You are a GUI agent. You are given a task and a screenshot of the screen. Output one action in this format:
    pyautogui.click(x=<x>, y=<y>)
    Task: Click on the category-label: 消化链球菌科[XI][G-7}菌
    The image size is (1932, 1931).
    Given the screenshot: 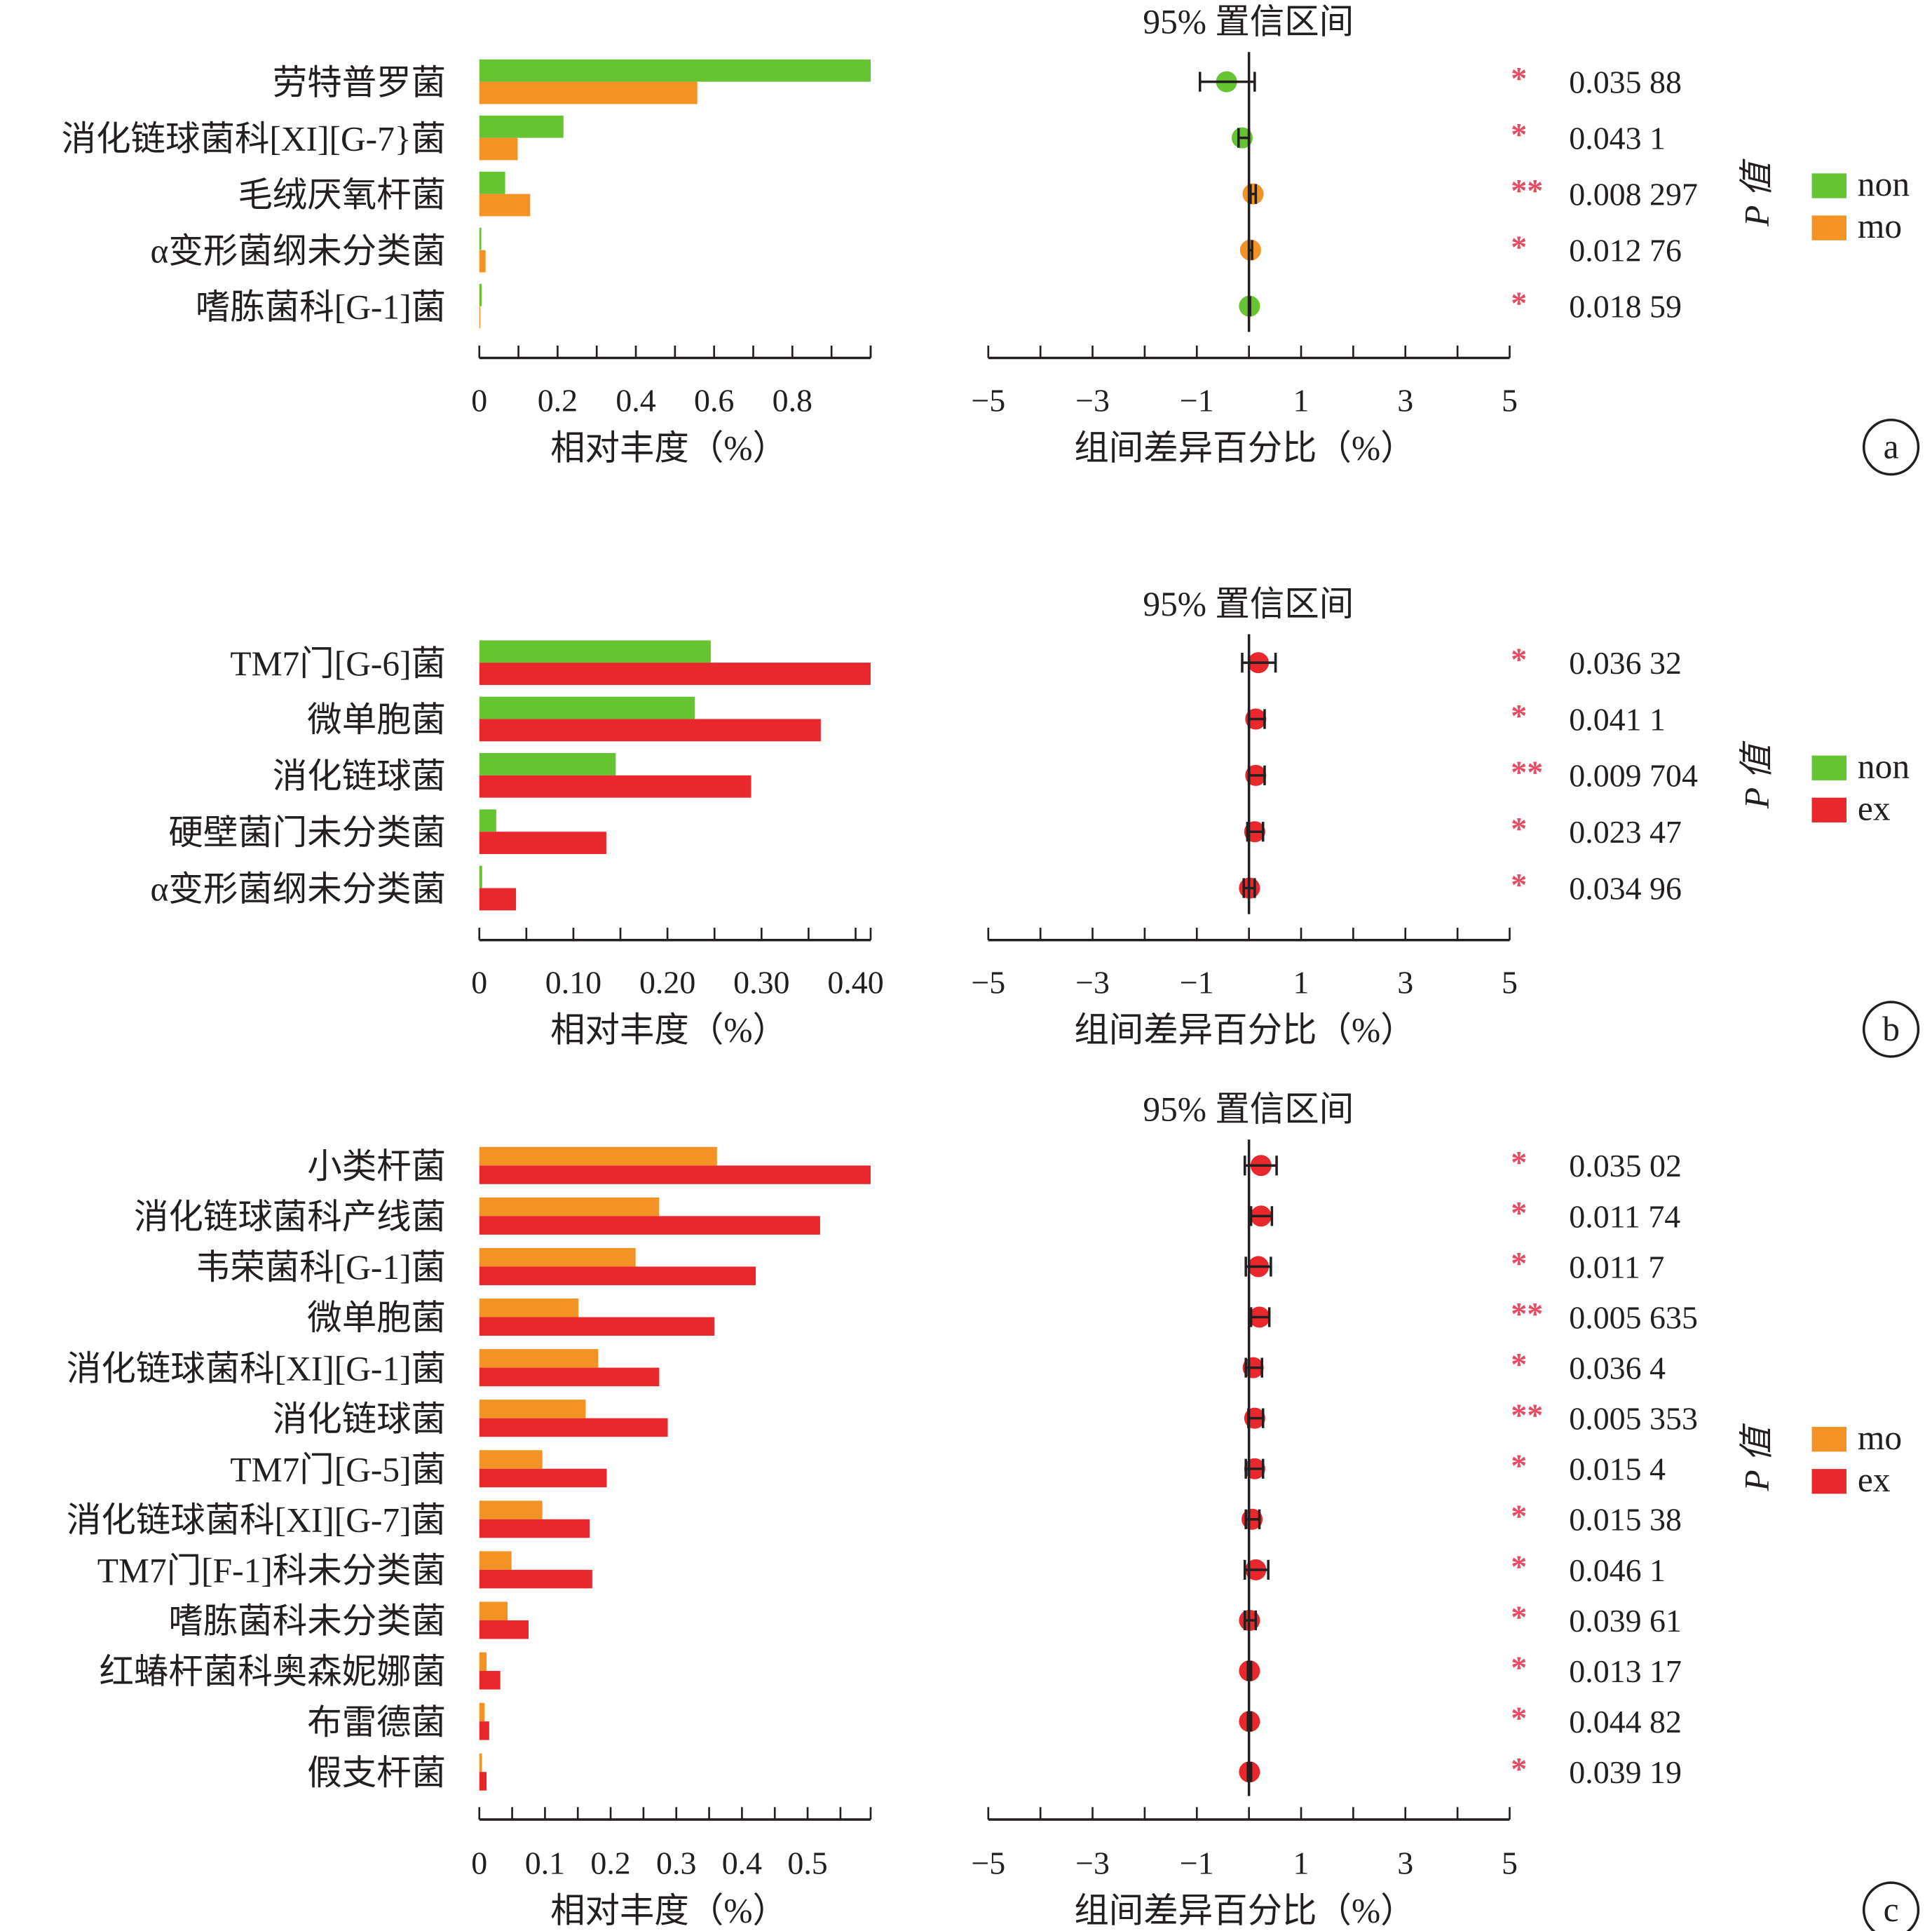 What is the action you would take?
    pyautogui.click(x=254, y=138)
    